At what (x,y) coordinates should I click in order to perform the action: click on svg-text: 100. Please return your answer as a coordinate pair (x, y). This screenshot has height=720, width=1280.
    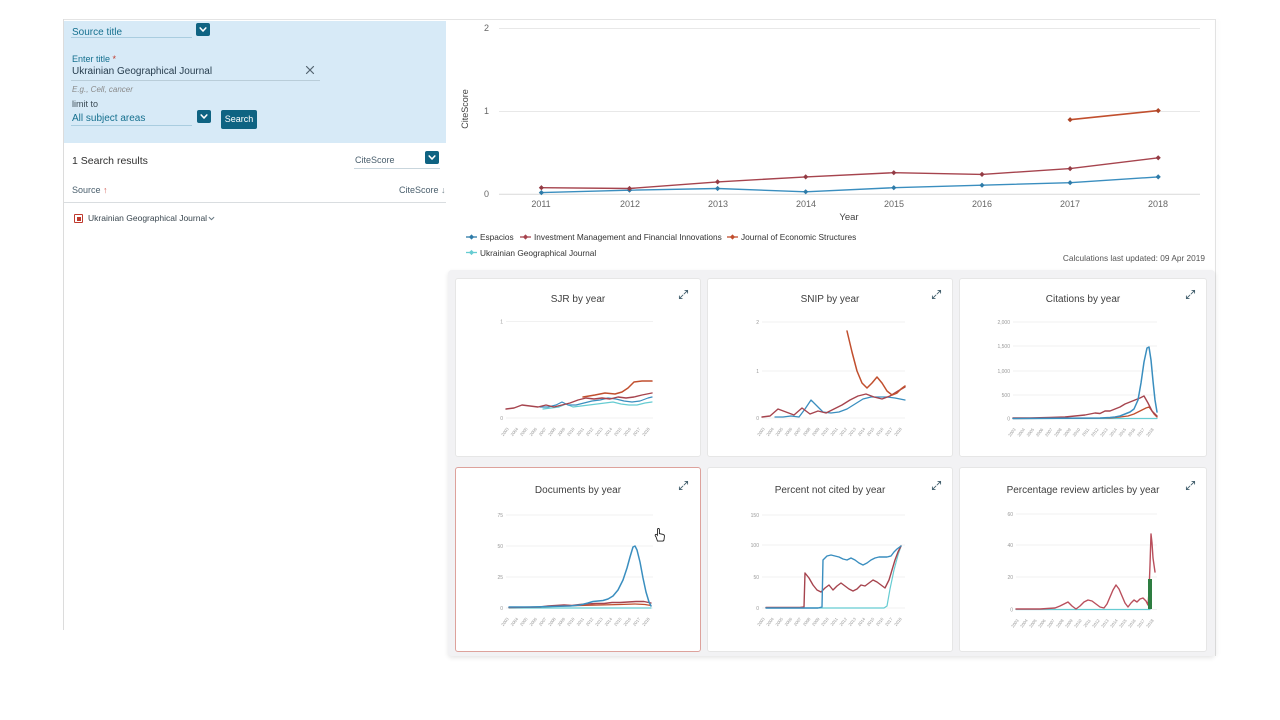
    Looking at the image, I should click on (755, 546).